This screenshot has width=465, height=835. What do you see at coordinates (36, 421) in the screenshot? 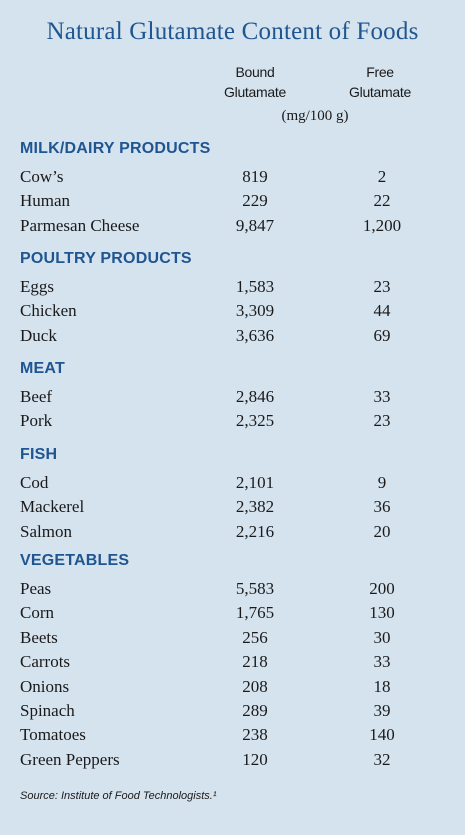
I see `food-name: Pork` at bounding box center [36, 421].